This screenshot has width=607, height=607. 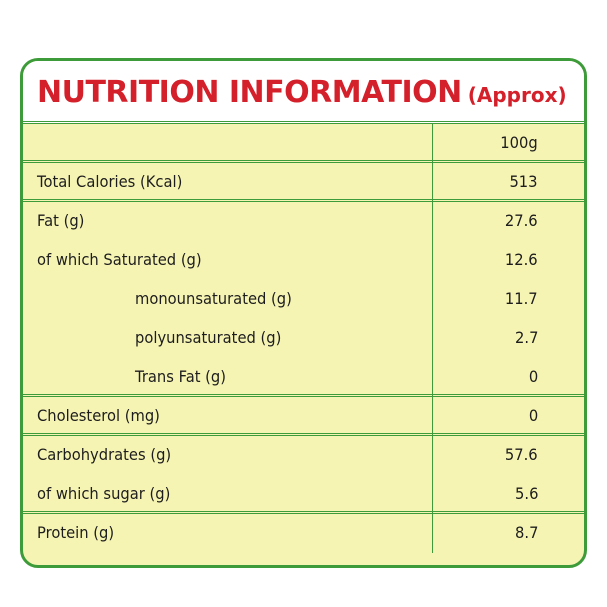 What do you see at coordinates (521, 220) in the screenshot?
I see `row-value: 27.6` at bounding box center [521, 220].